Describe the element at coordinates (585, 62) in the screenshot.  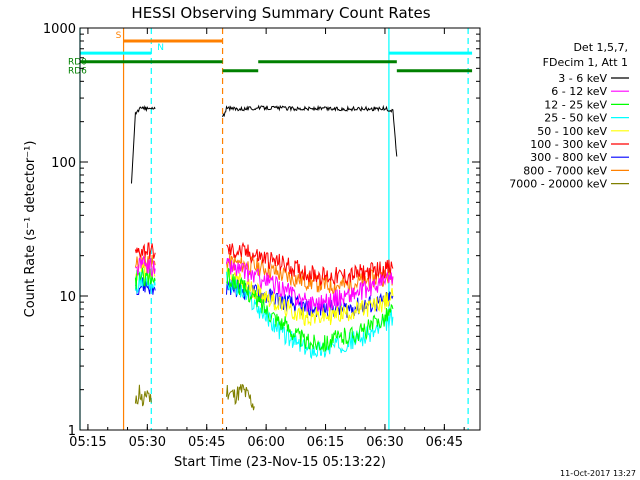
I see `legend-header-1: FDecim 1, Att 1` at that location.